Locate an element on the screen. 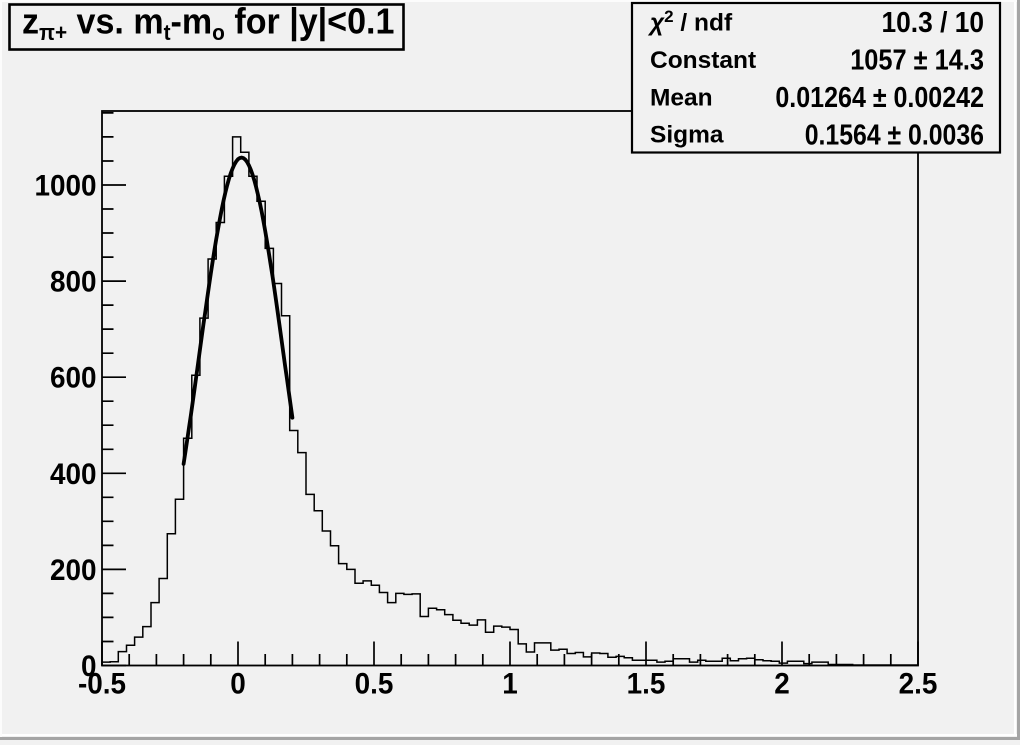  svg-text: 2.5 is located at coordinates (918, 684).